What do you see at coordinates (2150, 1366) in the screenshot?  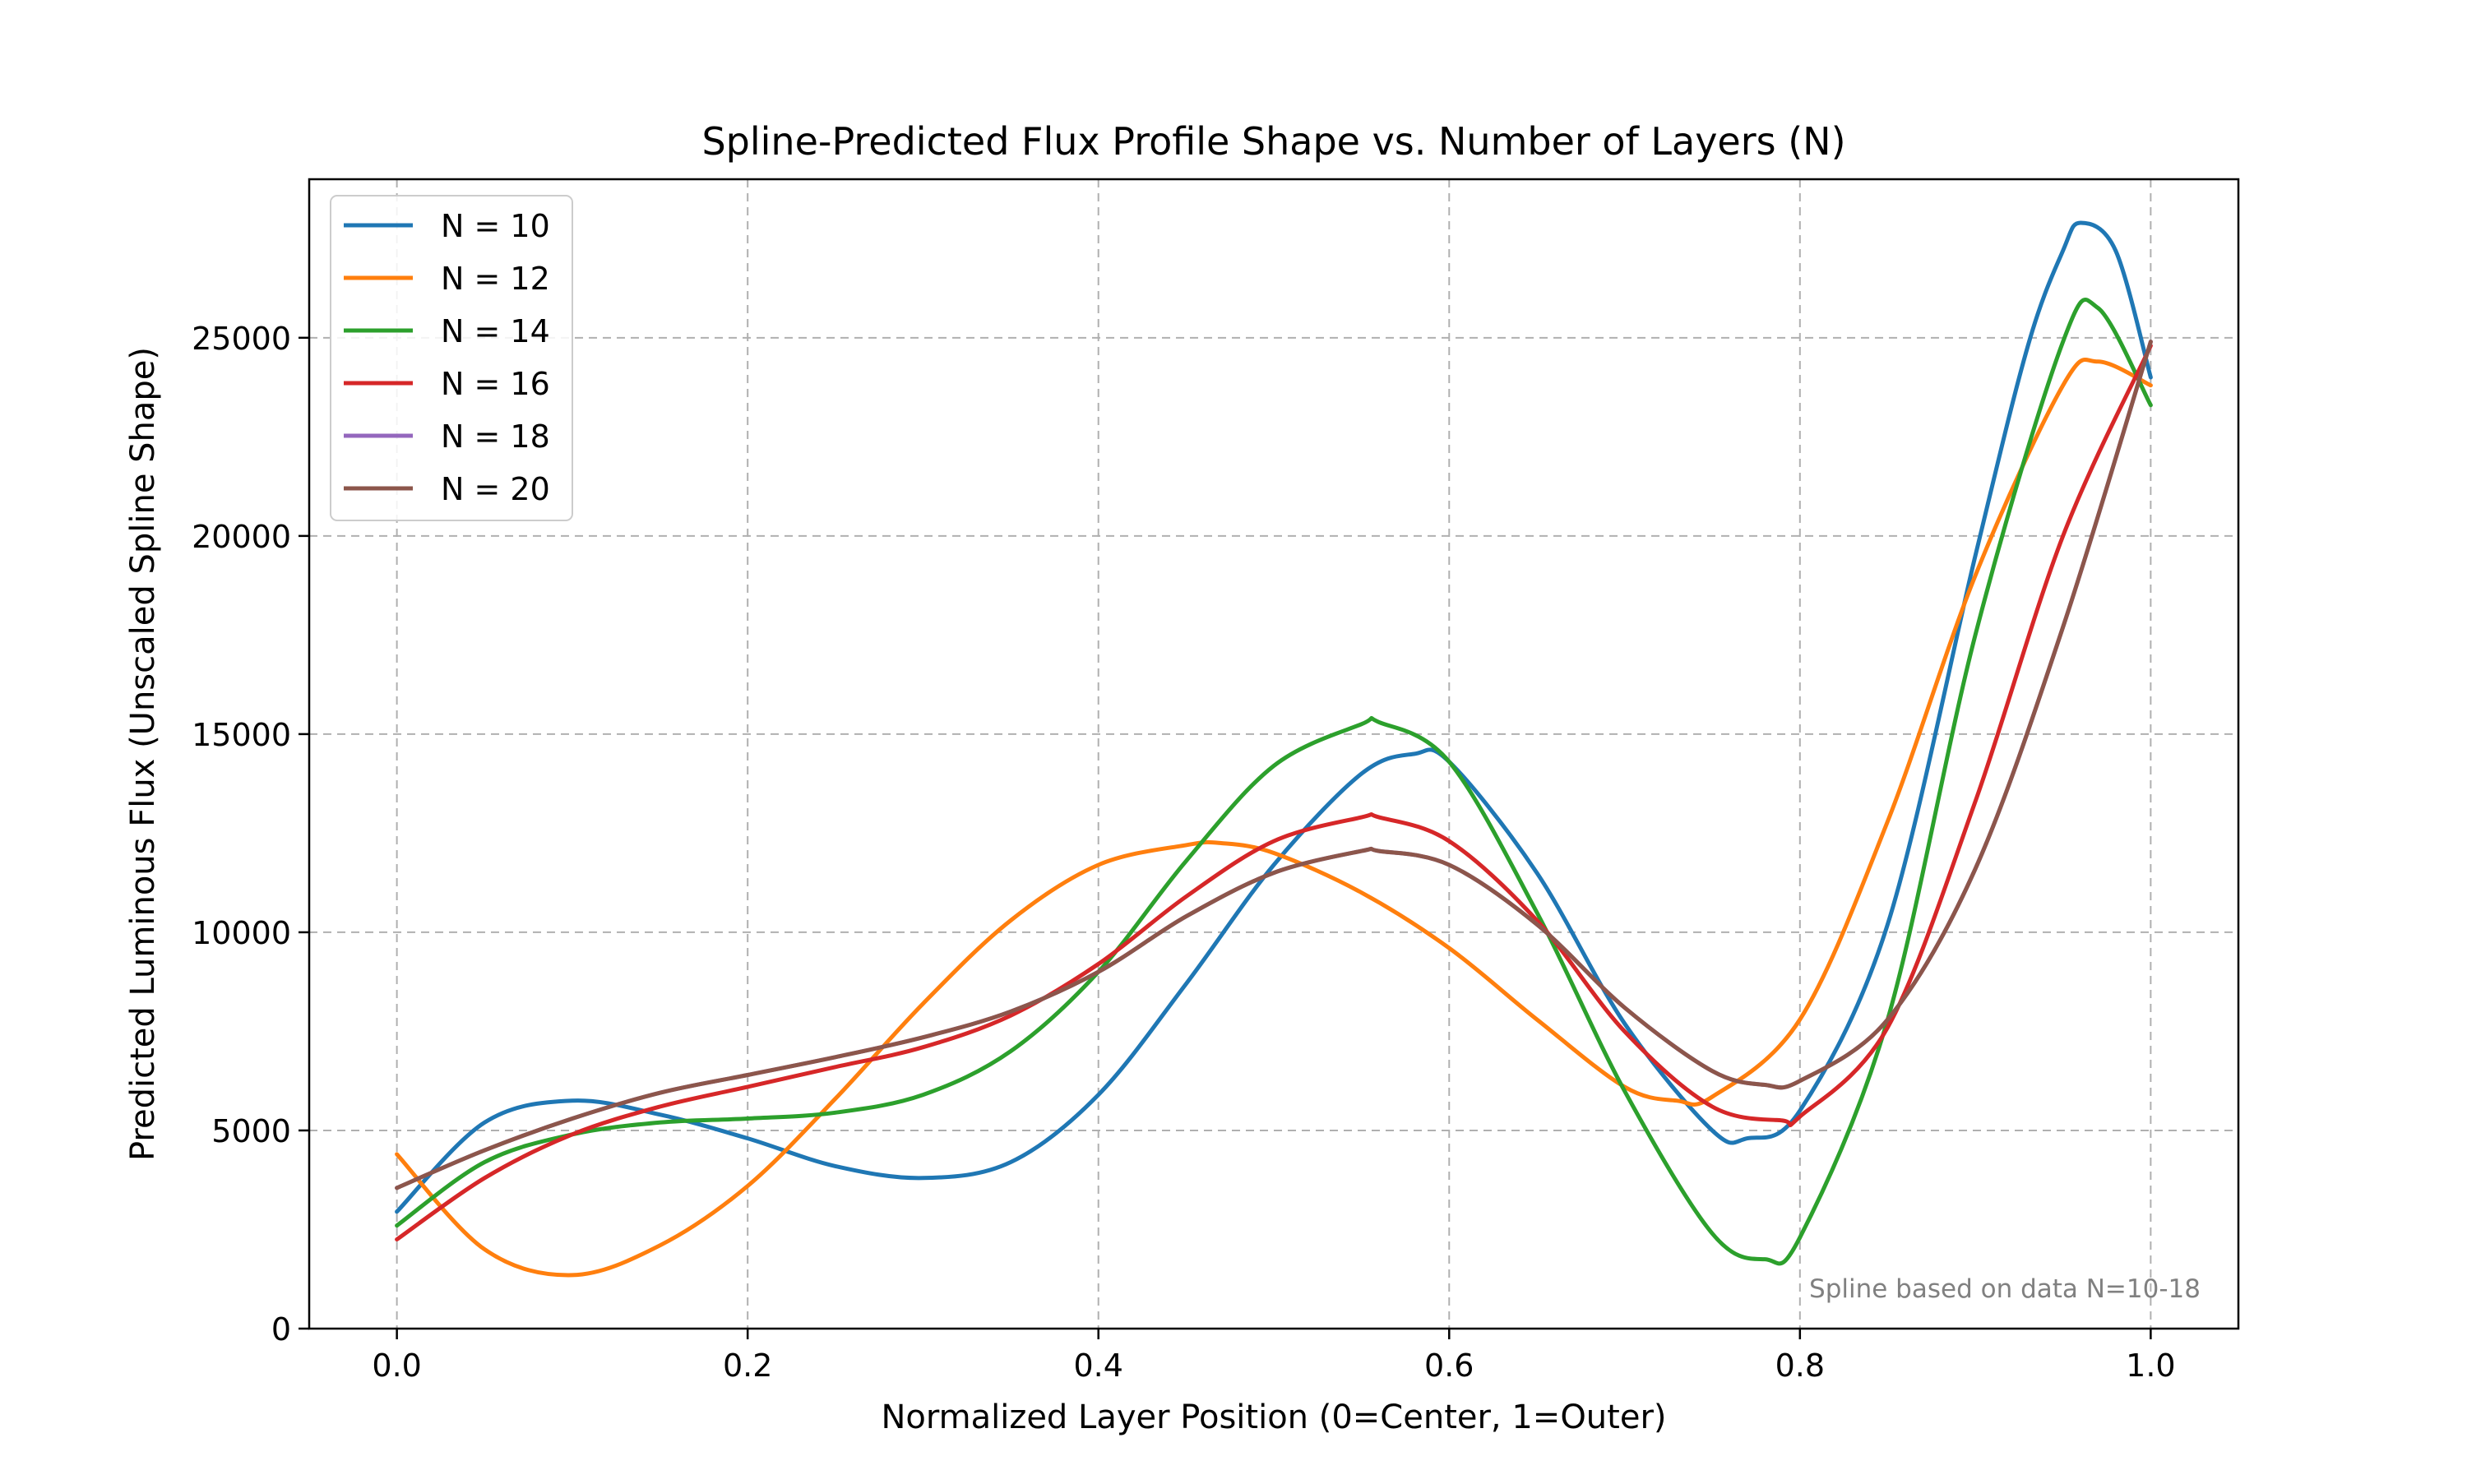 I see `x-tick-label: 1.0` at bounding box center [2150, 1366].